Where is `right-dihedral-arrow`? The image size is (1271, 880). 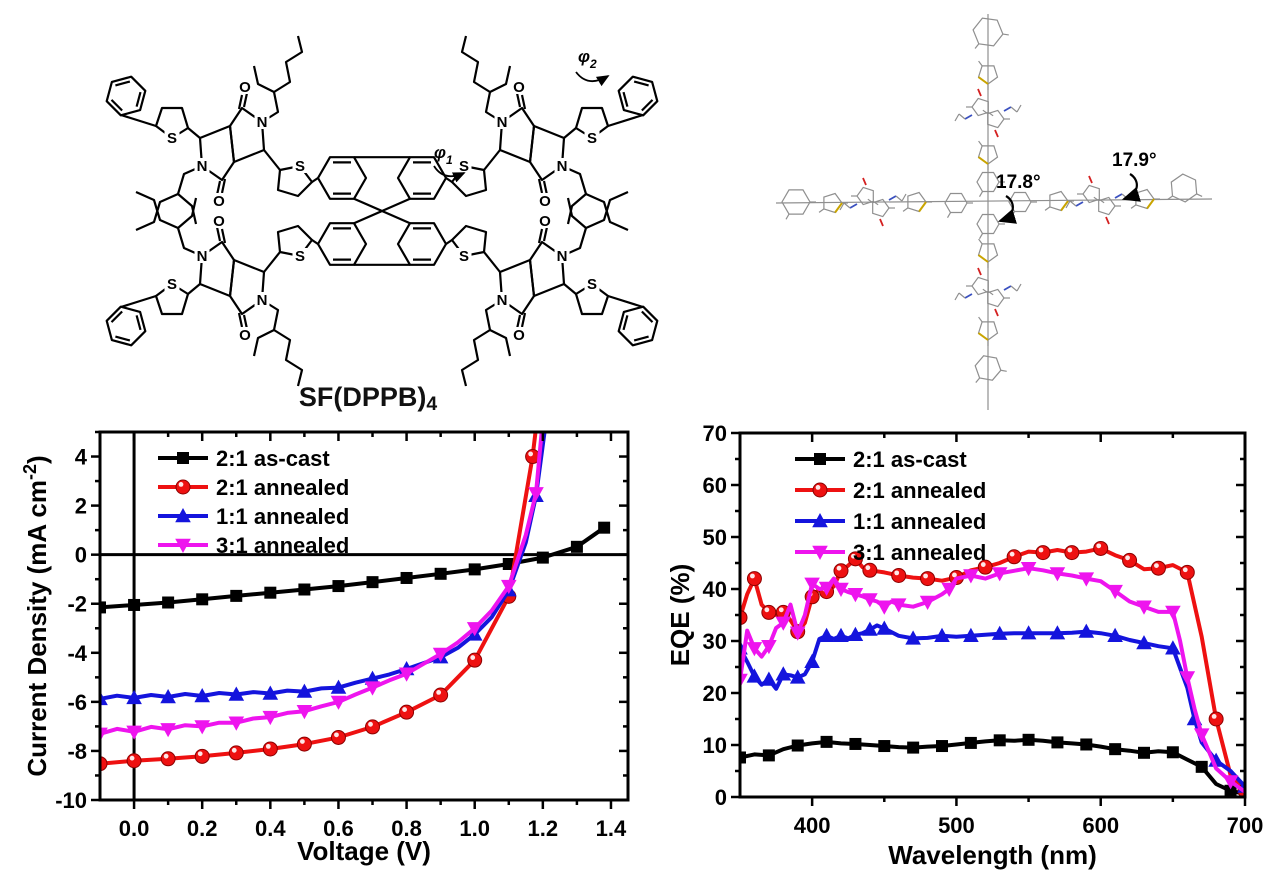
right-dihedral-arrow is located at coordinates (1131, 187).